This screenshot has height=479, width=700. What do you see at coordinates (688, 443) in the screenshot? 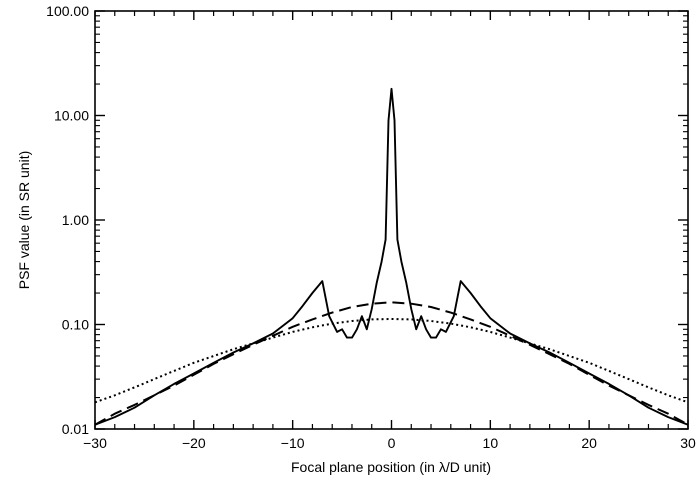
I see `x-tick-label: 30` at bounding box center [688, 443].